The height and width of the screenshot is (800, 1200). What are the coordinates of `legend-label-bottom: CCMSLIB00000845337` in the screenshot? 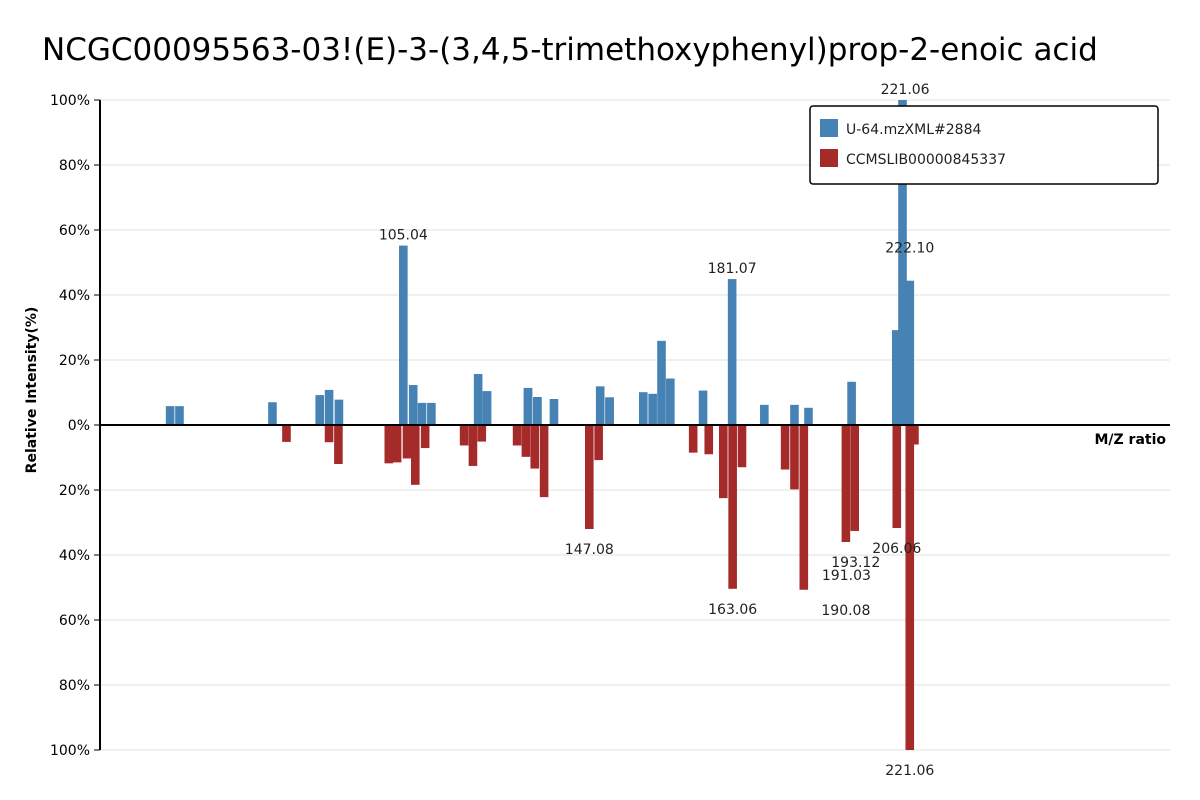 It's located at (926, 160).